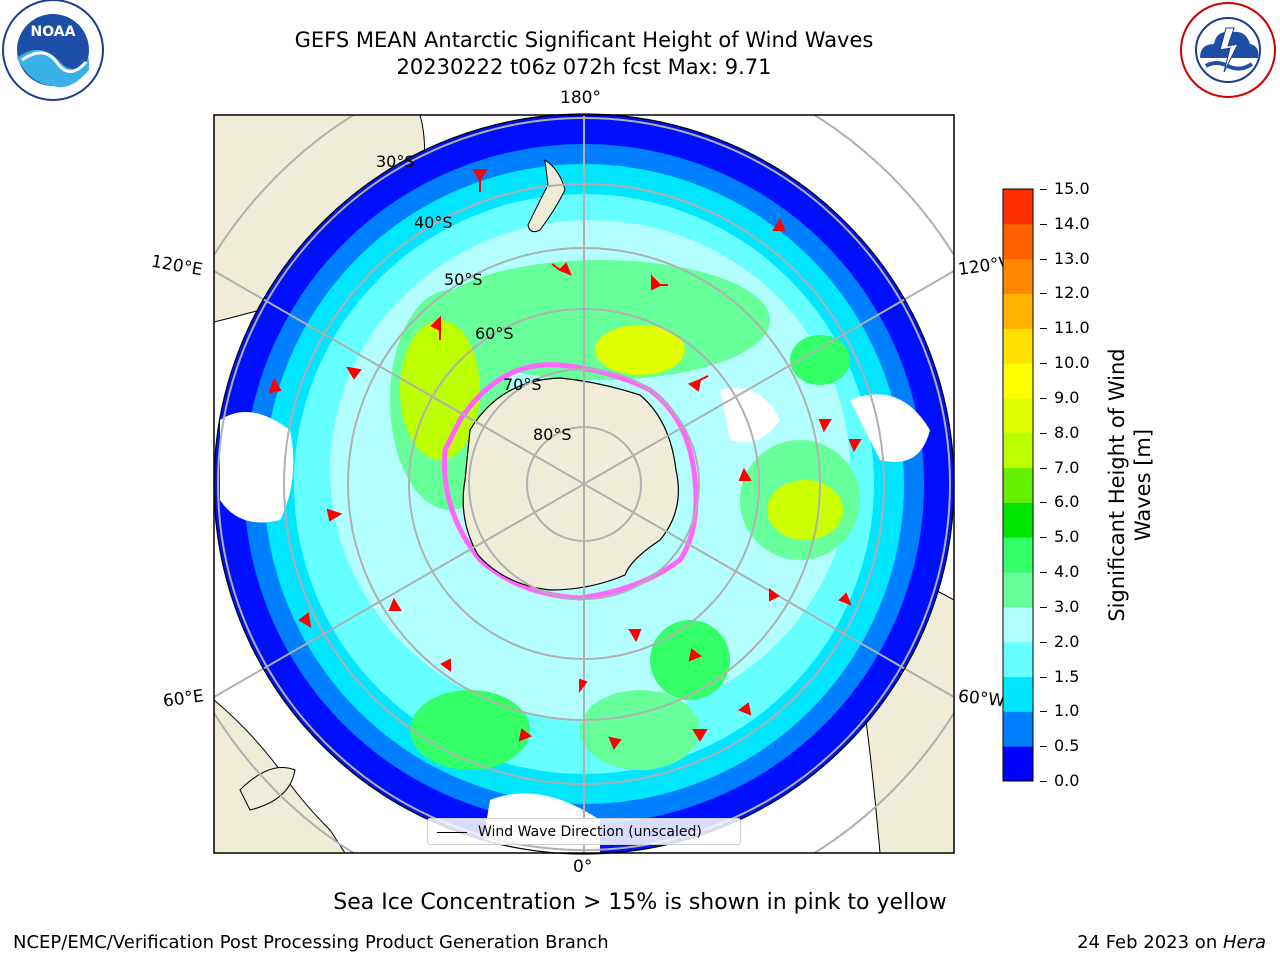  What do you see at coordinates (452, 832) in the screenshot?
I see `legend-line-swatch` at bounding box center [452, 832].